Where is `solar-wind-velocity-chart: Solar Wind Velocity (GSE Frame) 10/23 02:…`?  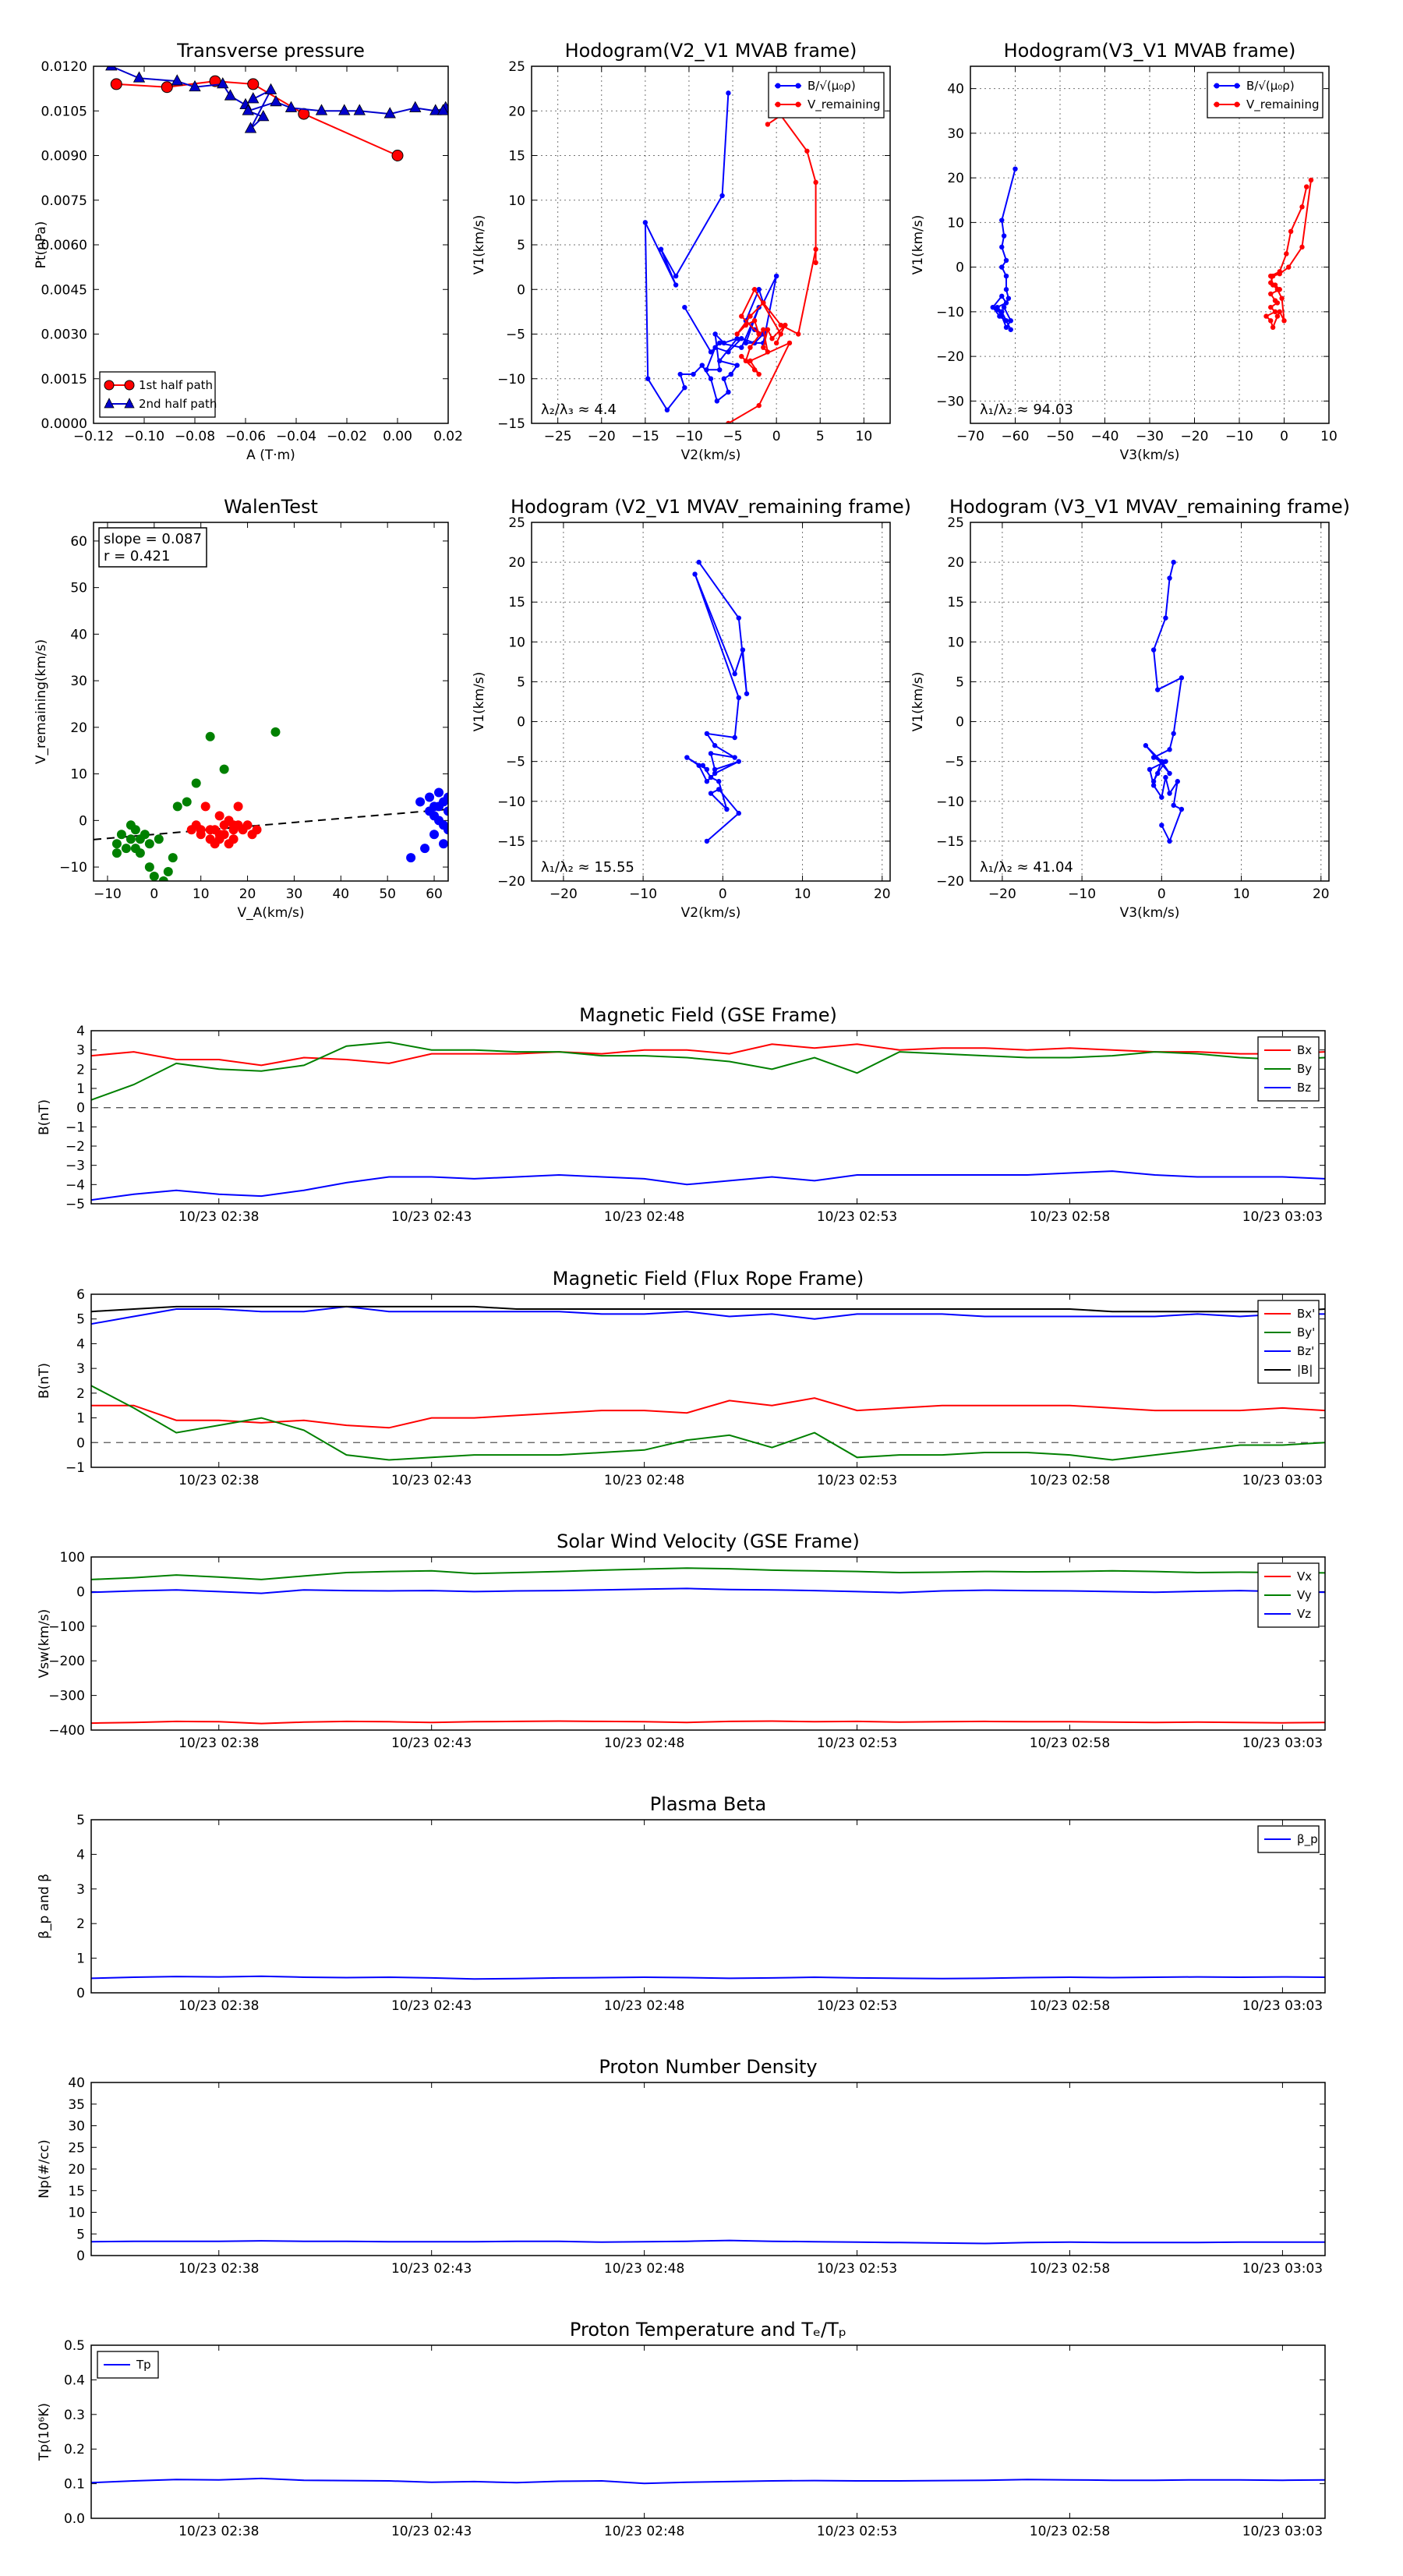
solar-wind-velocity-chart: Solar Wind Velocity (GSE Frame) 10/23 02:… is located at coordinates (681, 1640).